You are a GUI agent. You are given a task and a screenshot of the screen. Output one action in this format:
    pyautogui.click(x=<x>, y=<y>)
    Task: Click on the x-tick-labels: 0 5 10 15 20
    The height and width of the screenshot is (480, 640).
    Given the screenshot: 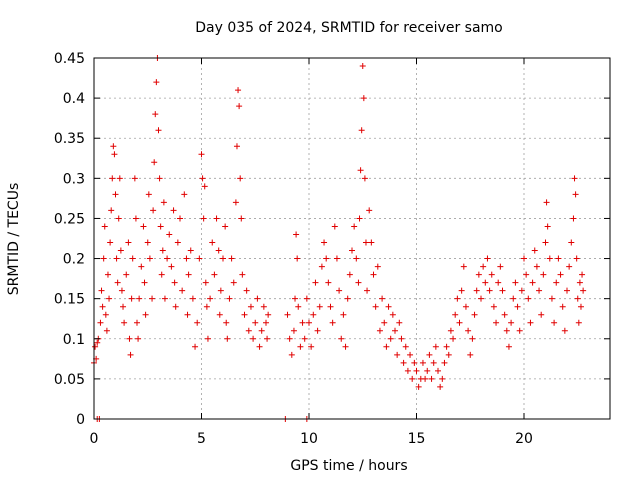 What is the action you would take?
    pyautogui.click(x=311, y=439)
    